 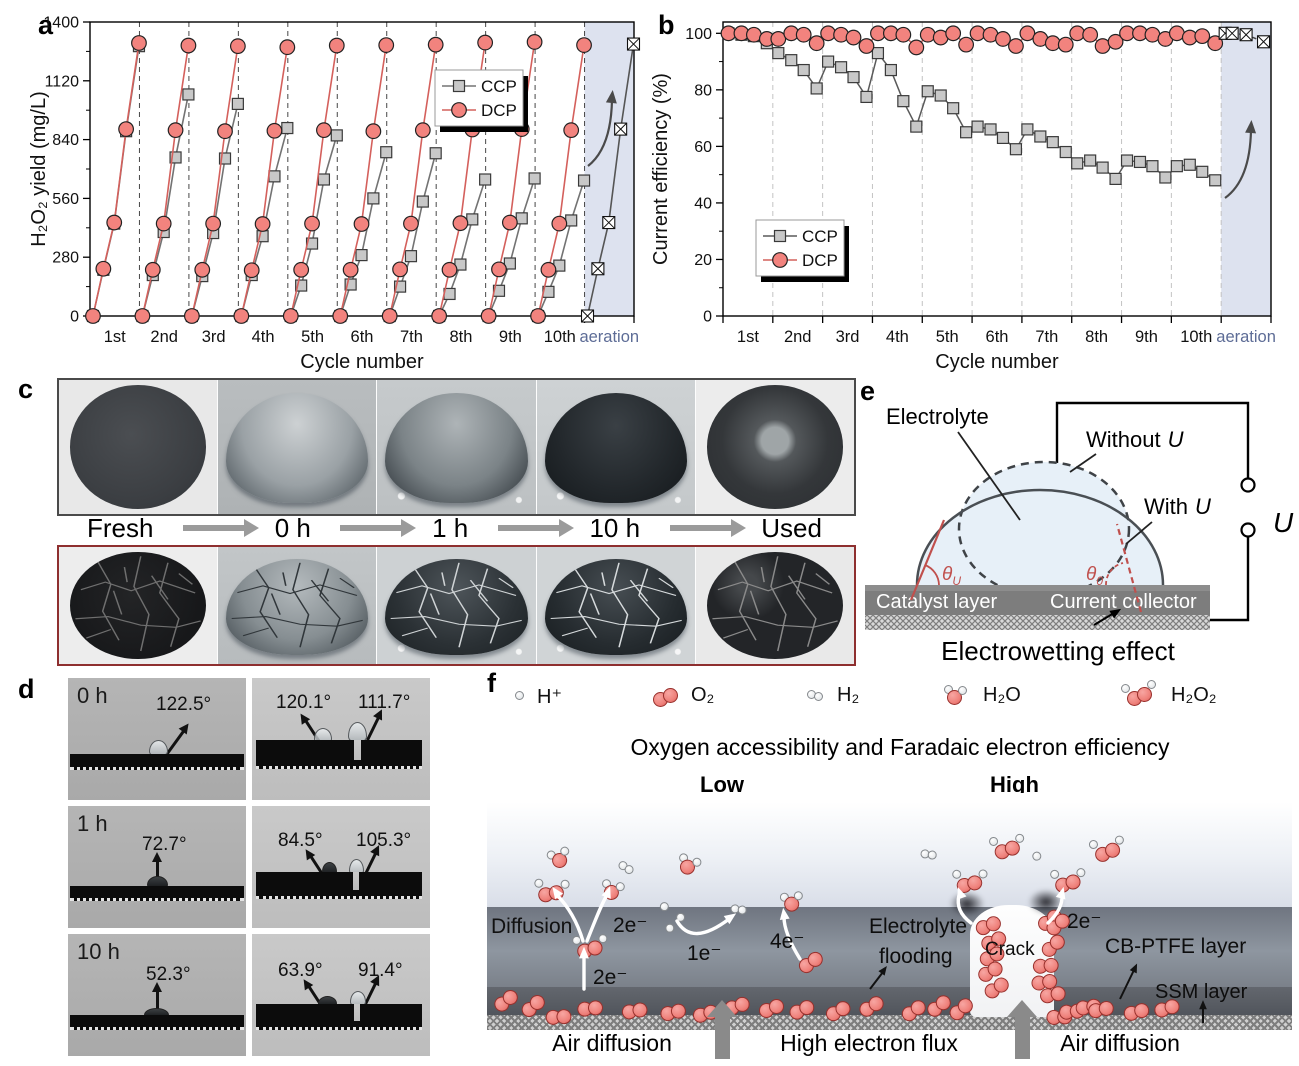 I want to click on photo-10h-cracked, so click(x=616, y=605).